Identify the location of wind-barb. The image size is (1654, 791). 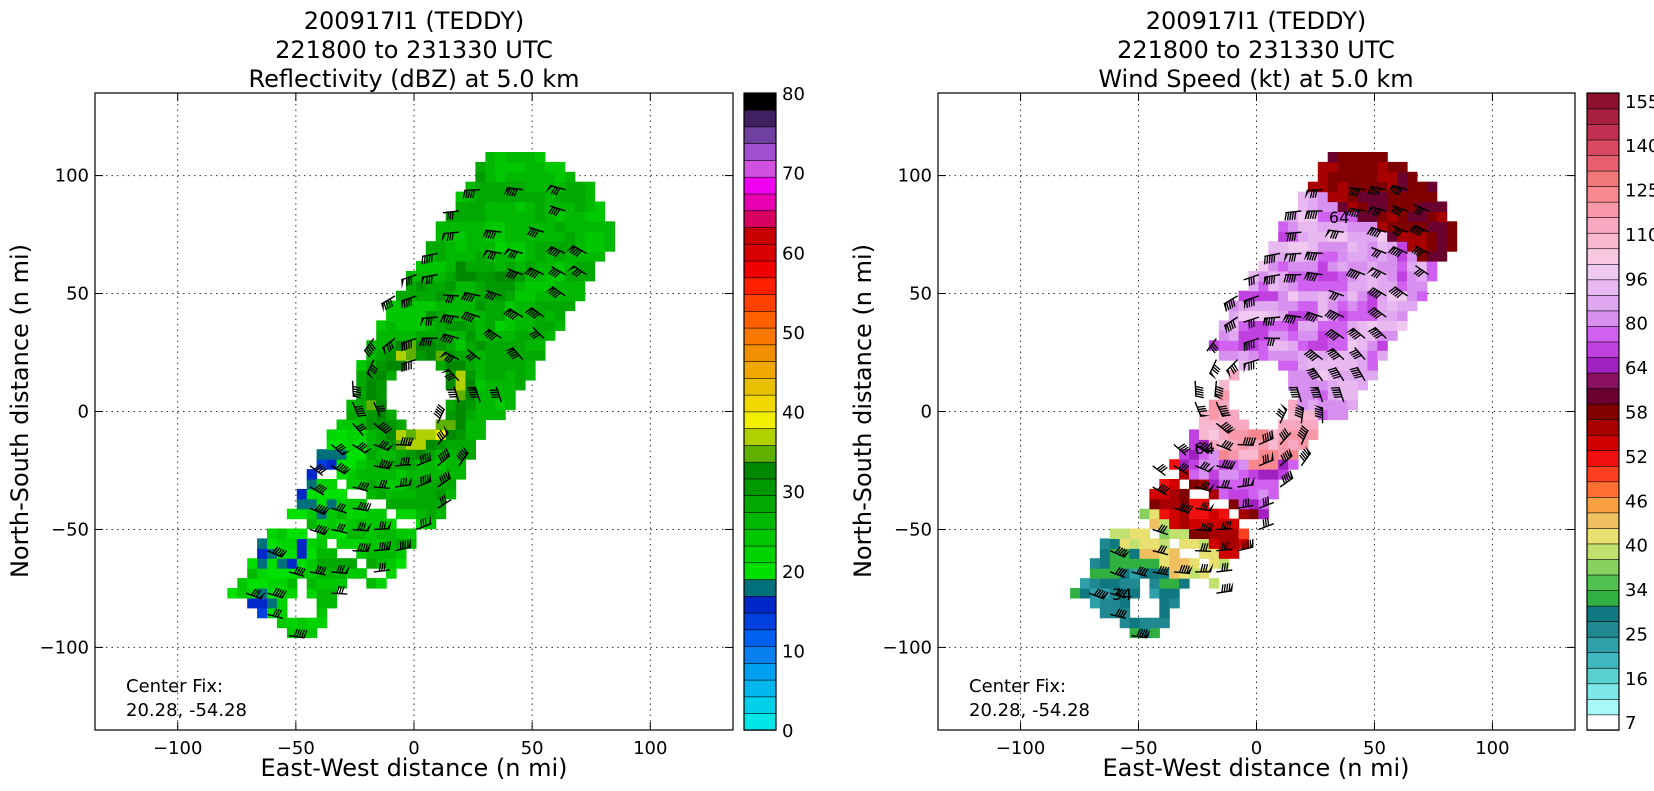
(1160, 469).